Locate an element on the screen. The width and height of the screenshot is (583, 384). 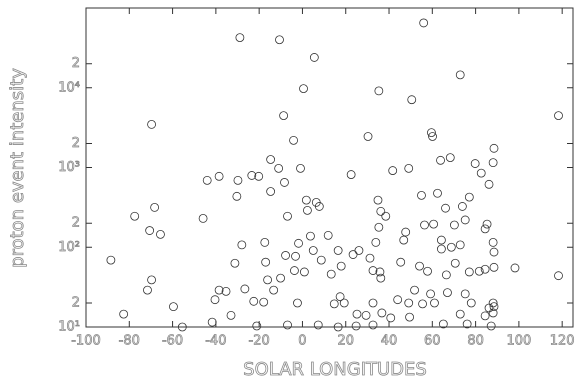
x-tick-label: 0 is located at coordinates (302, 341).